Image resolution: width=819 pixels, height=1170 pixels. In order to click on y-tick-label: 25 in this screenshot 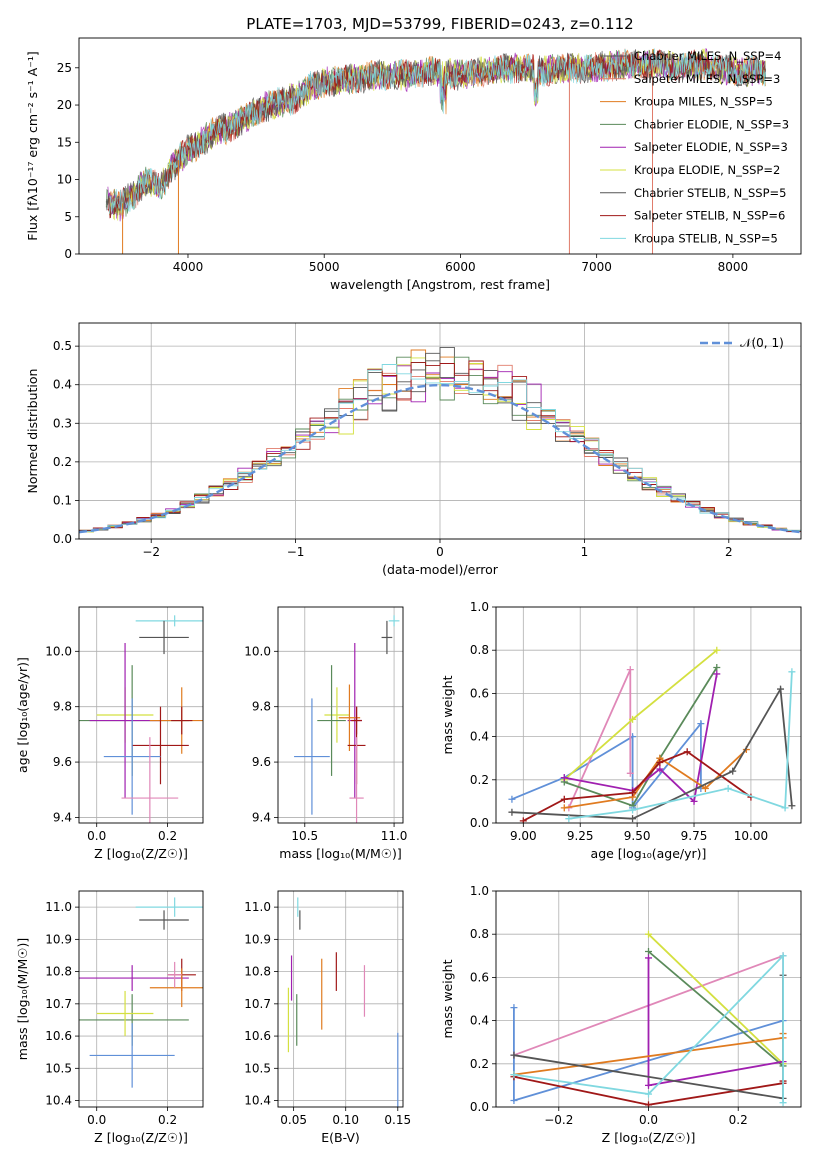, I will do `click(64, 68)`.